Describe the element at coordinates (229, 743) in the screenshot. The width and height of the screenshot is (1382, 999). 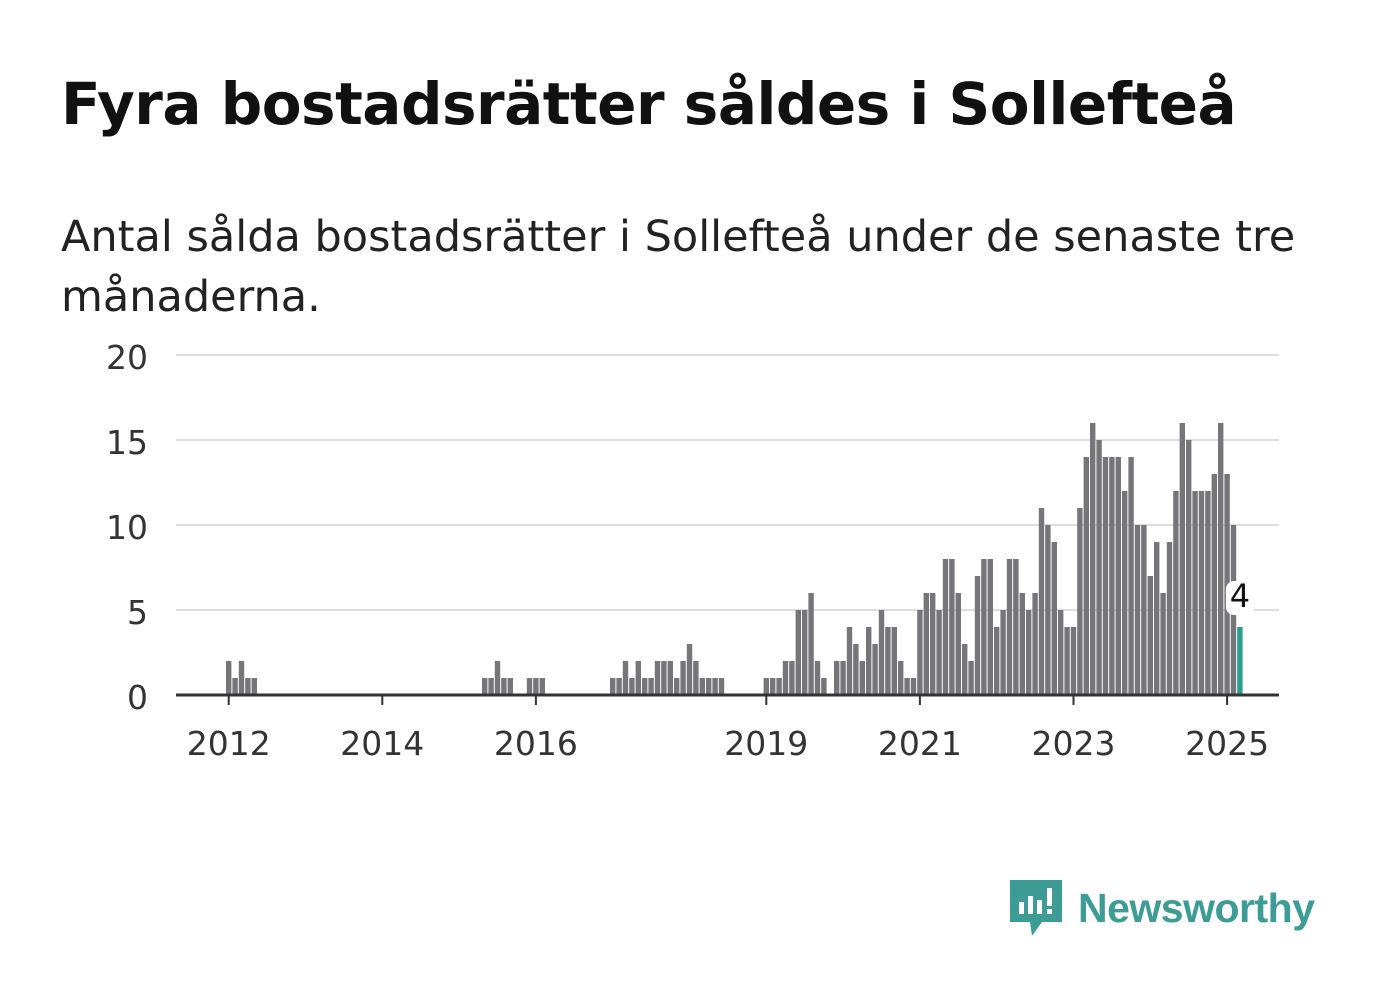
I see `x-tick-label: 2012` at that location.